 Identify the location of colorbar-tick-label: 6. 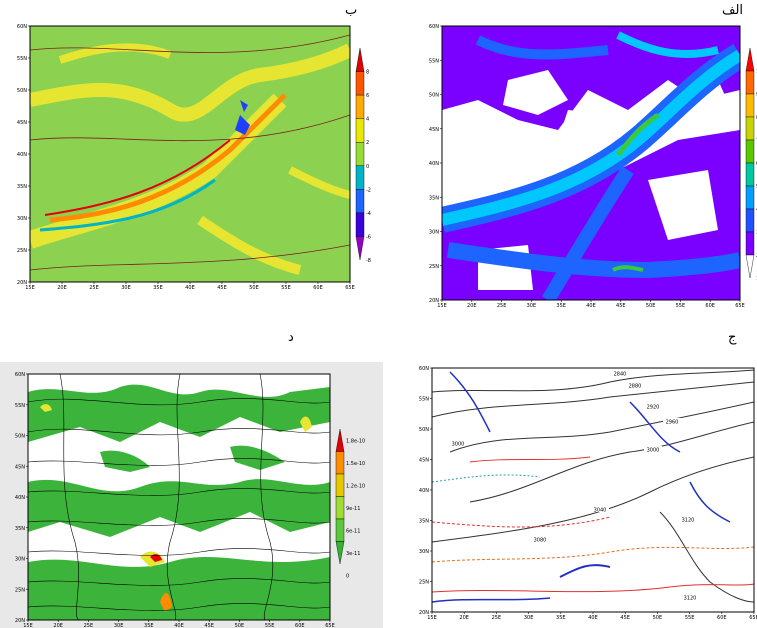
(367, 96).